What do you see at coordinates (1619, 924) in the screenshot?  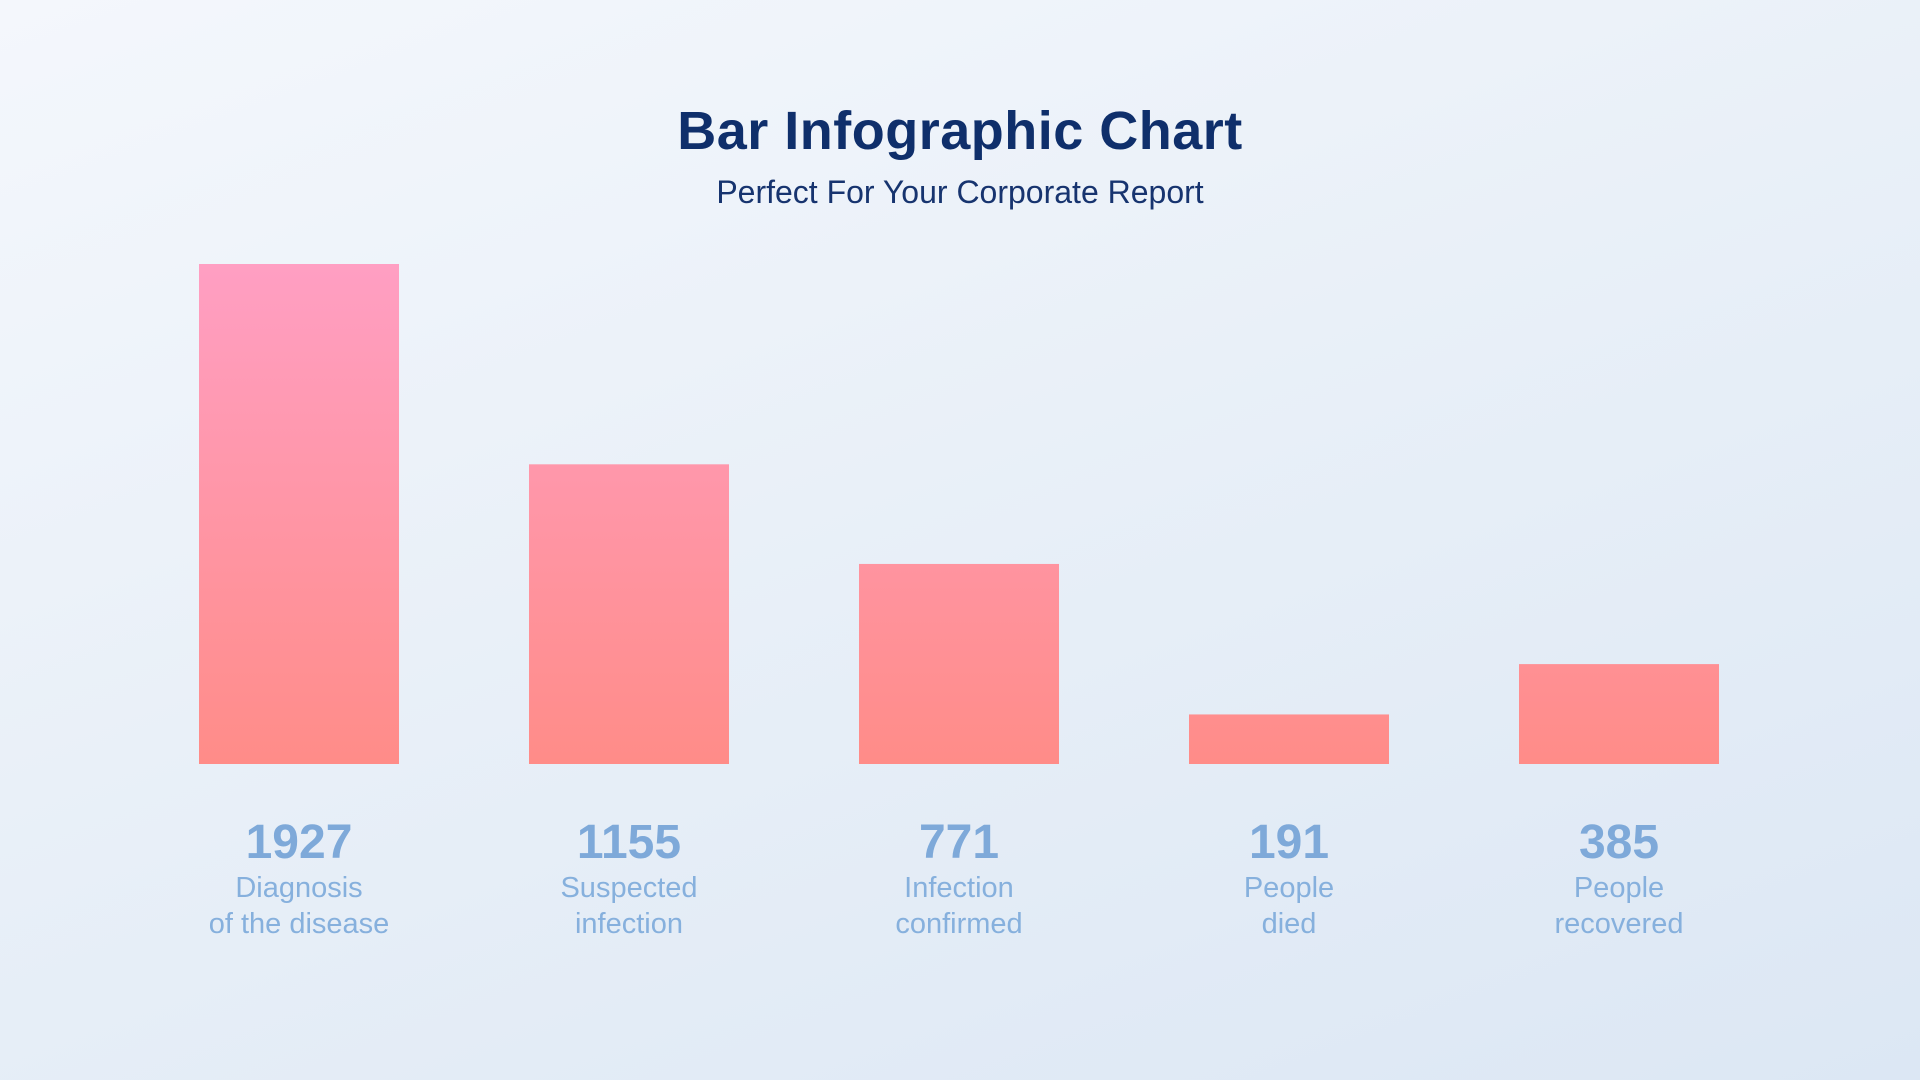 I see `category-label-4-line-1: recovered` at bounding box center [1619, 924].